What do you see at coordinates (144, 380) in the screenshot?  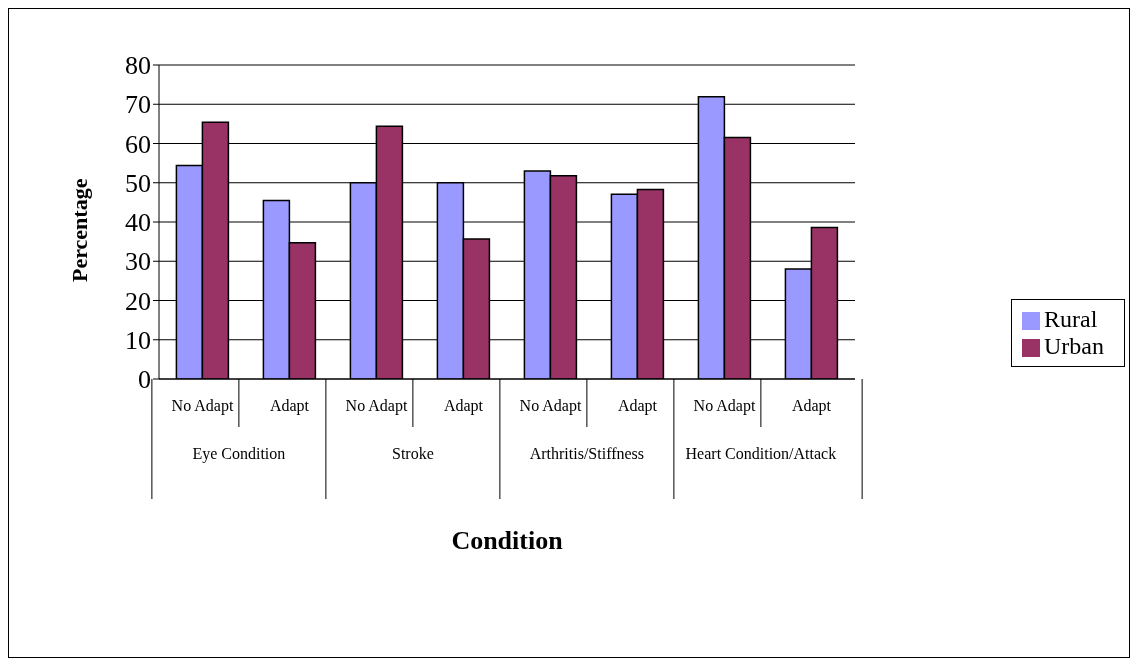 I see `y-tick-label: 0` at bounding box center [144, 380].